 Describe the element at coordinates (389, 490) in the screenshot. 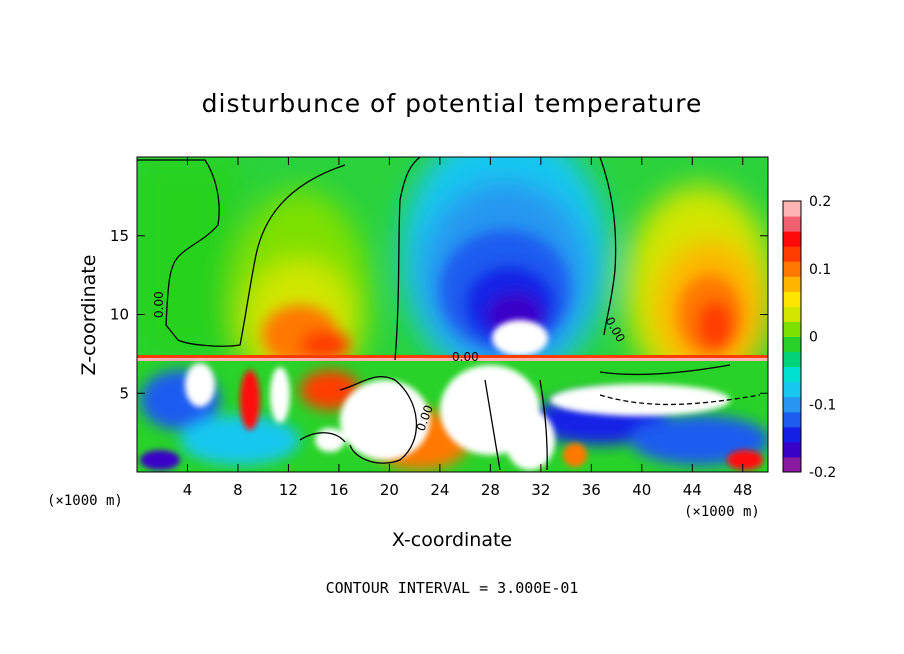

I see `x-tick-label: 20` at that location.